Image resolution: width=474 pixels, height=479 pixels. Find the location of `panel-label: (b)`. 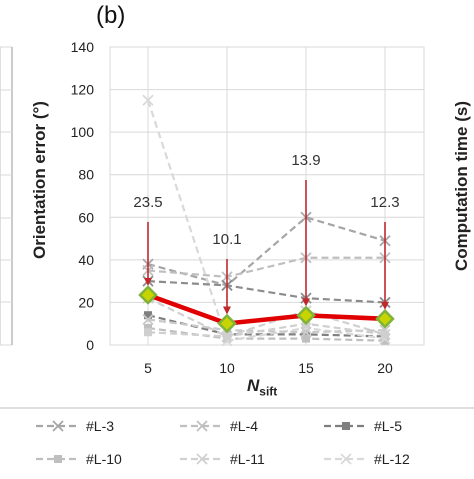

panel-label: (b) is located at coordinates (111, 15).